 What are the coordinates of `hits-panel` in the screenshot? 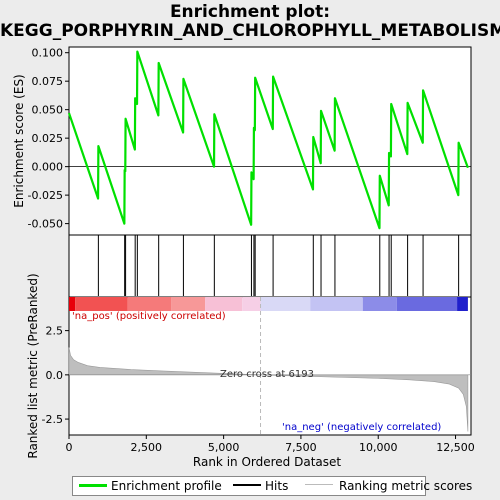 It's located at (270, 266).